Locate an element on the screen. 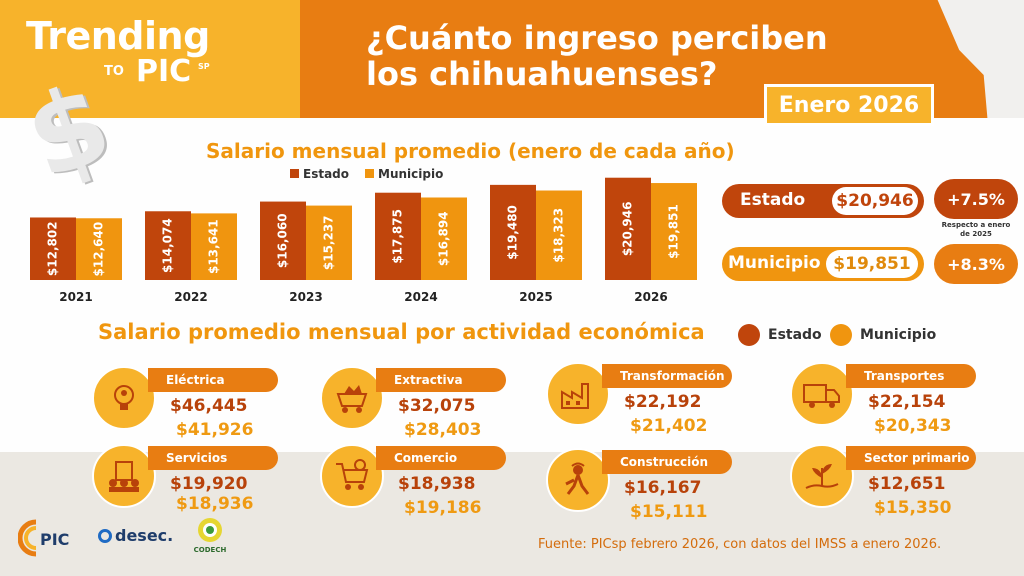 The width and height of the screenshot is (1024, 576). sector-legend-estado-label: Estado is located at coordinates (795, 335).